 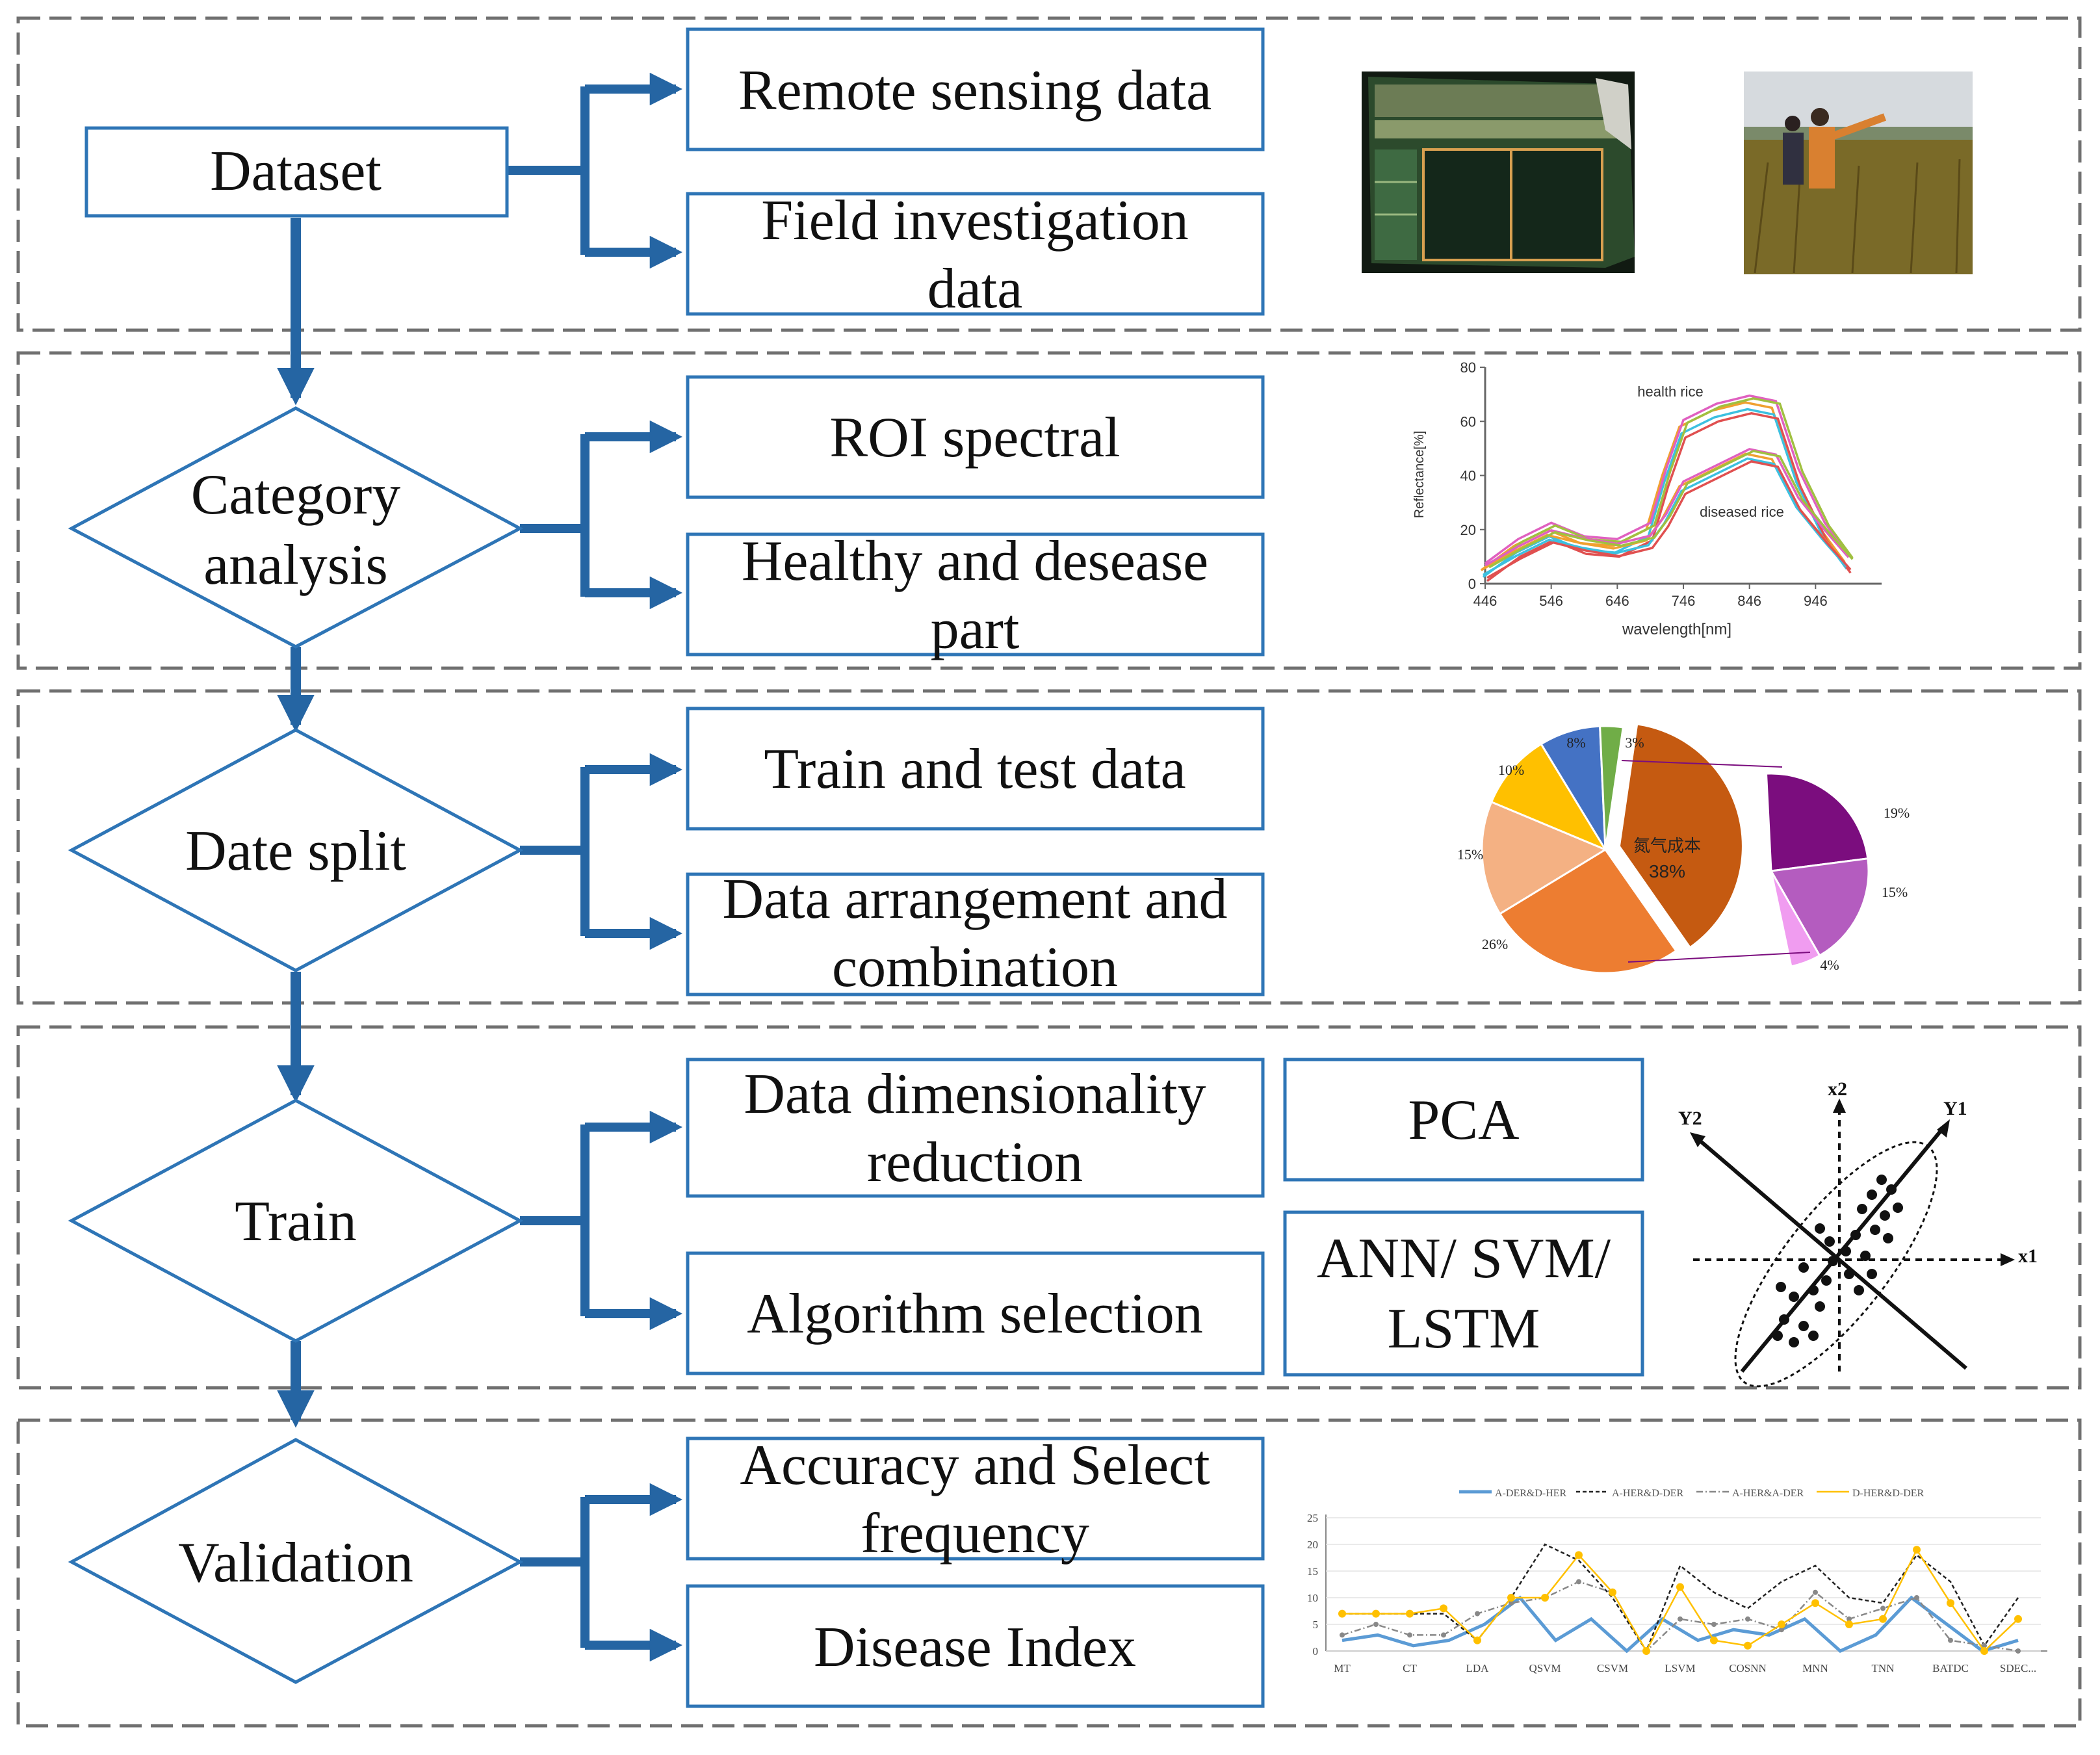 I want to click on pie-connector-top, so click(x=1702, y=764).